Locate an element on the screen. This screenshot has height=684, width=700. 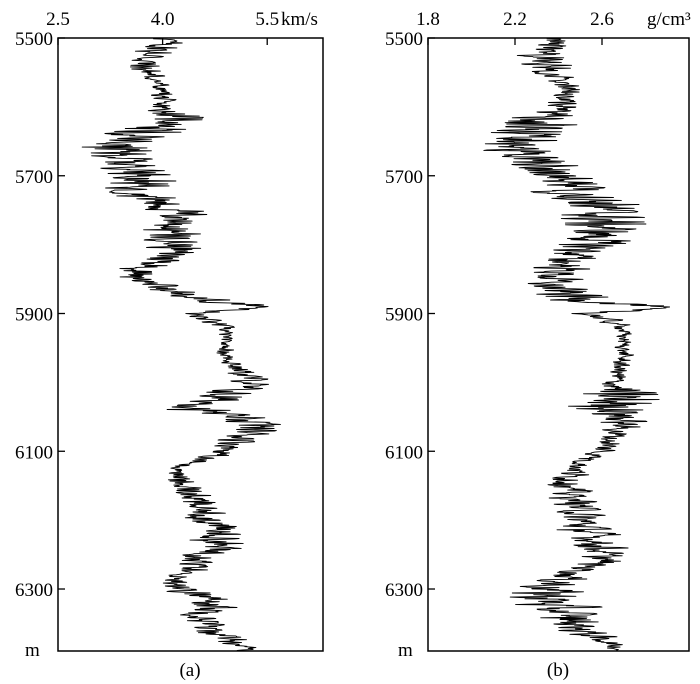
panel-b-x-tick-label: 2.6 is located at coordinates (602, 19).